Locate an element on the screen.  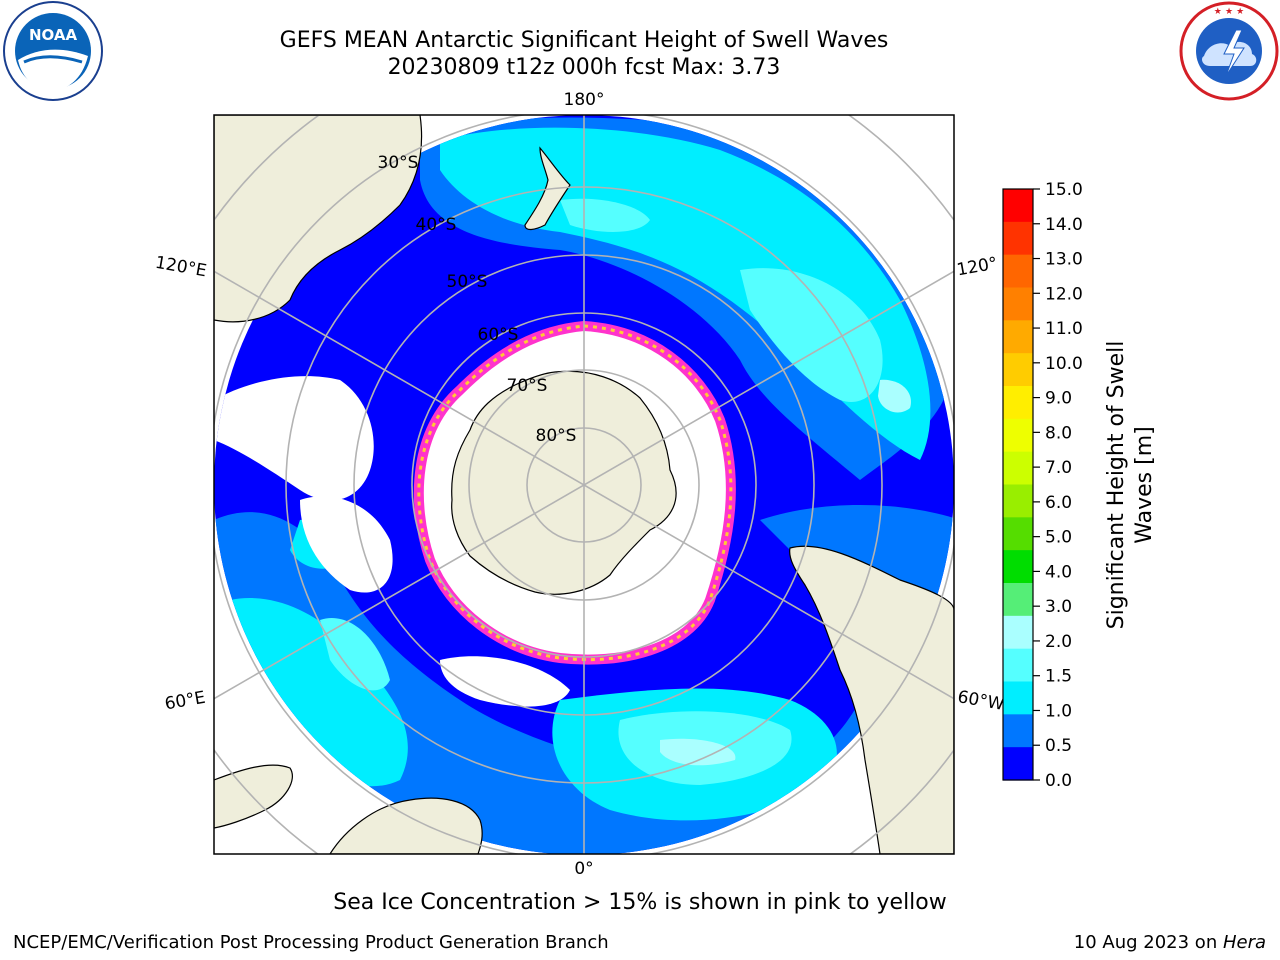
lat-label-50s: 50°S is located at coordinates (467, 282).